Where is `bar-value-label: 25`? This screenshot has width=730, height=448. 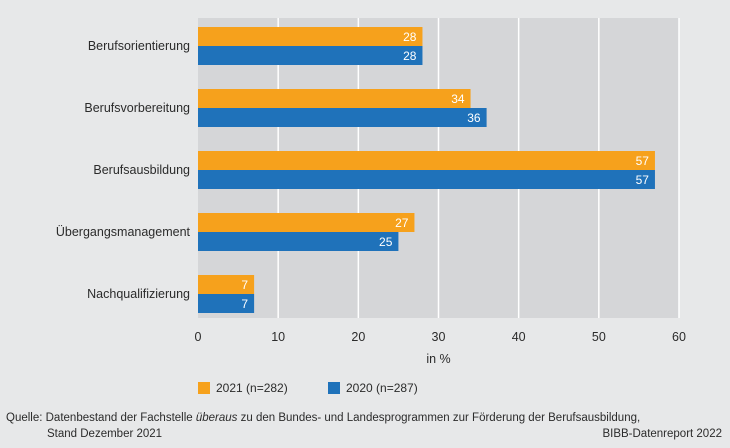
bar-value-label: 25 is located at coordinates (386, 242).